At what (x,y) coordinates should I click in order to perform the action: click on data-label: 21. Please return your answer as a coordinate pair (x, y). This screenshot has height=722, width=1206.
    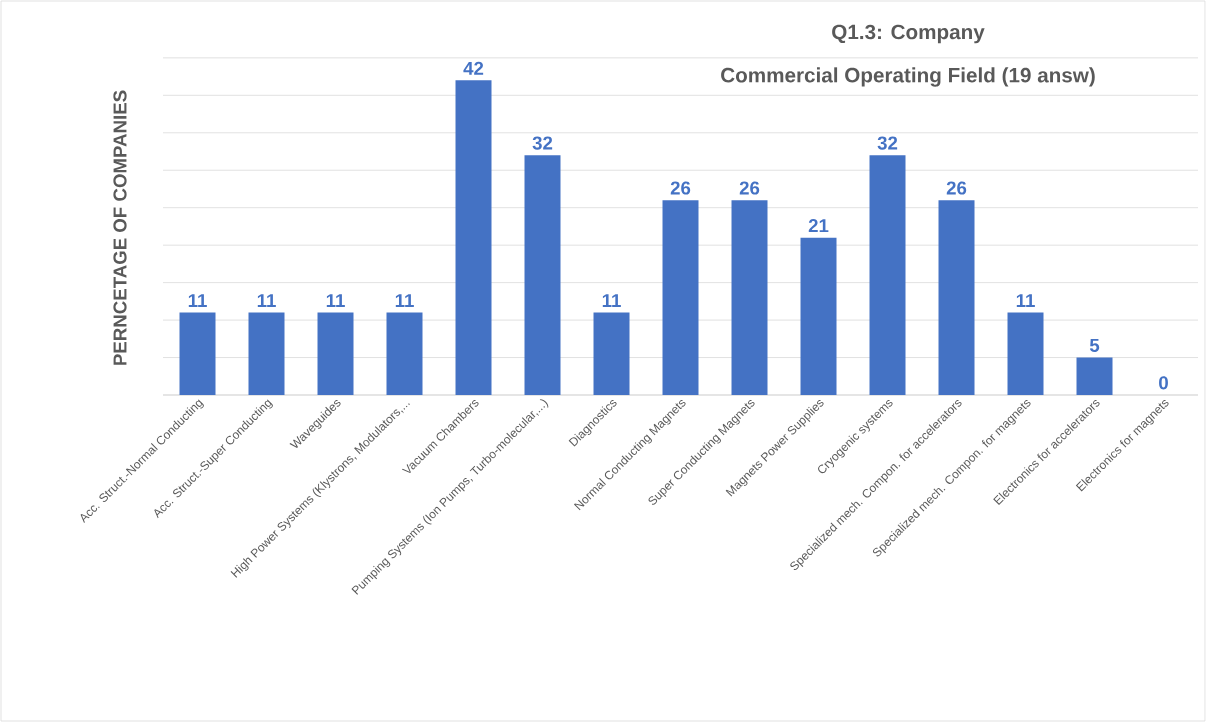
    Looking at the image, I should click on (818, 226).